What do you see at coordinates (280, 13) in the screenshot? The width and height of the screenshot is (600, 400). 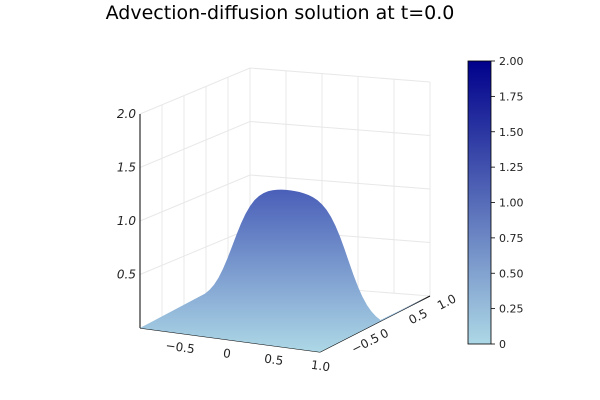 I see `chart-title: Advection-diffusion solution at t=0.0` at bounding box center [280, 13].